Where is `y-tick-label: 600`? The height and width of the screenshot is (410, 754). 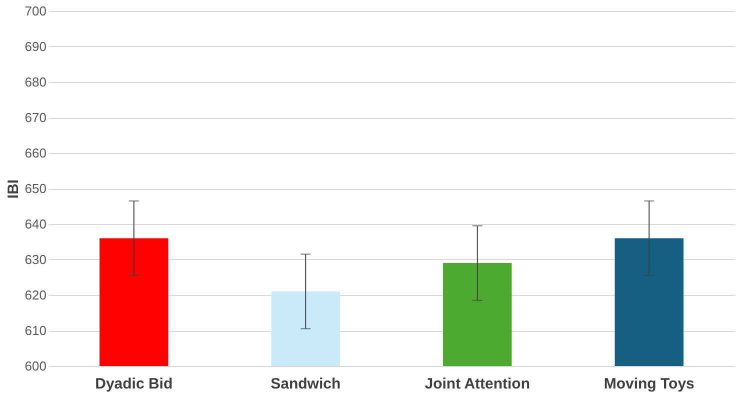
y-tick-label: 600 is located at coordinates (35, 366).